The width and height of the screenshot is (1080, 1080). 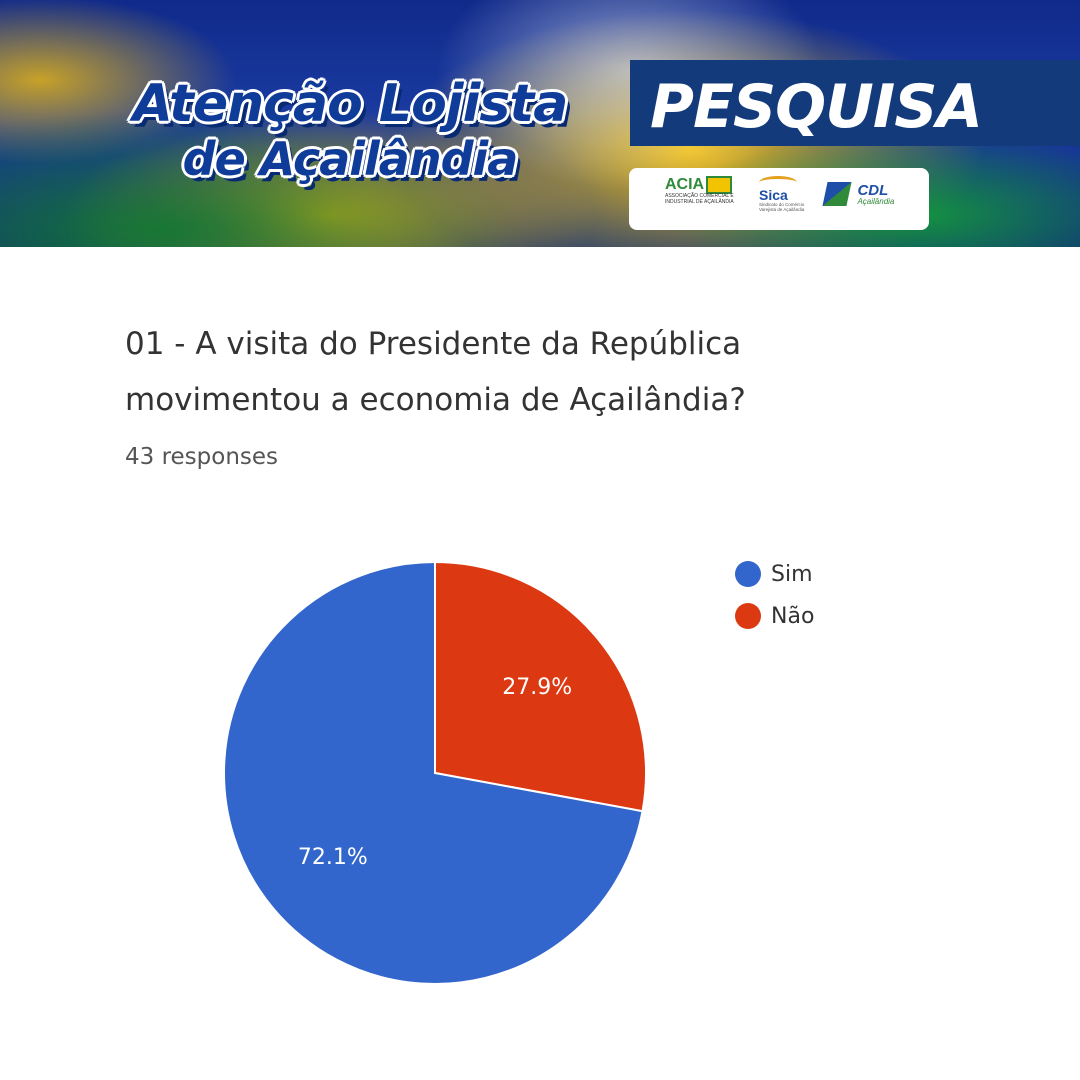 I want to click on legend-label: Sim, so click(x=792, y=574).